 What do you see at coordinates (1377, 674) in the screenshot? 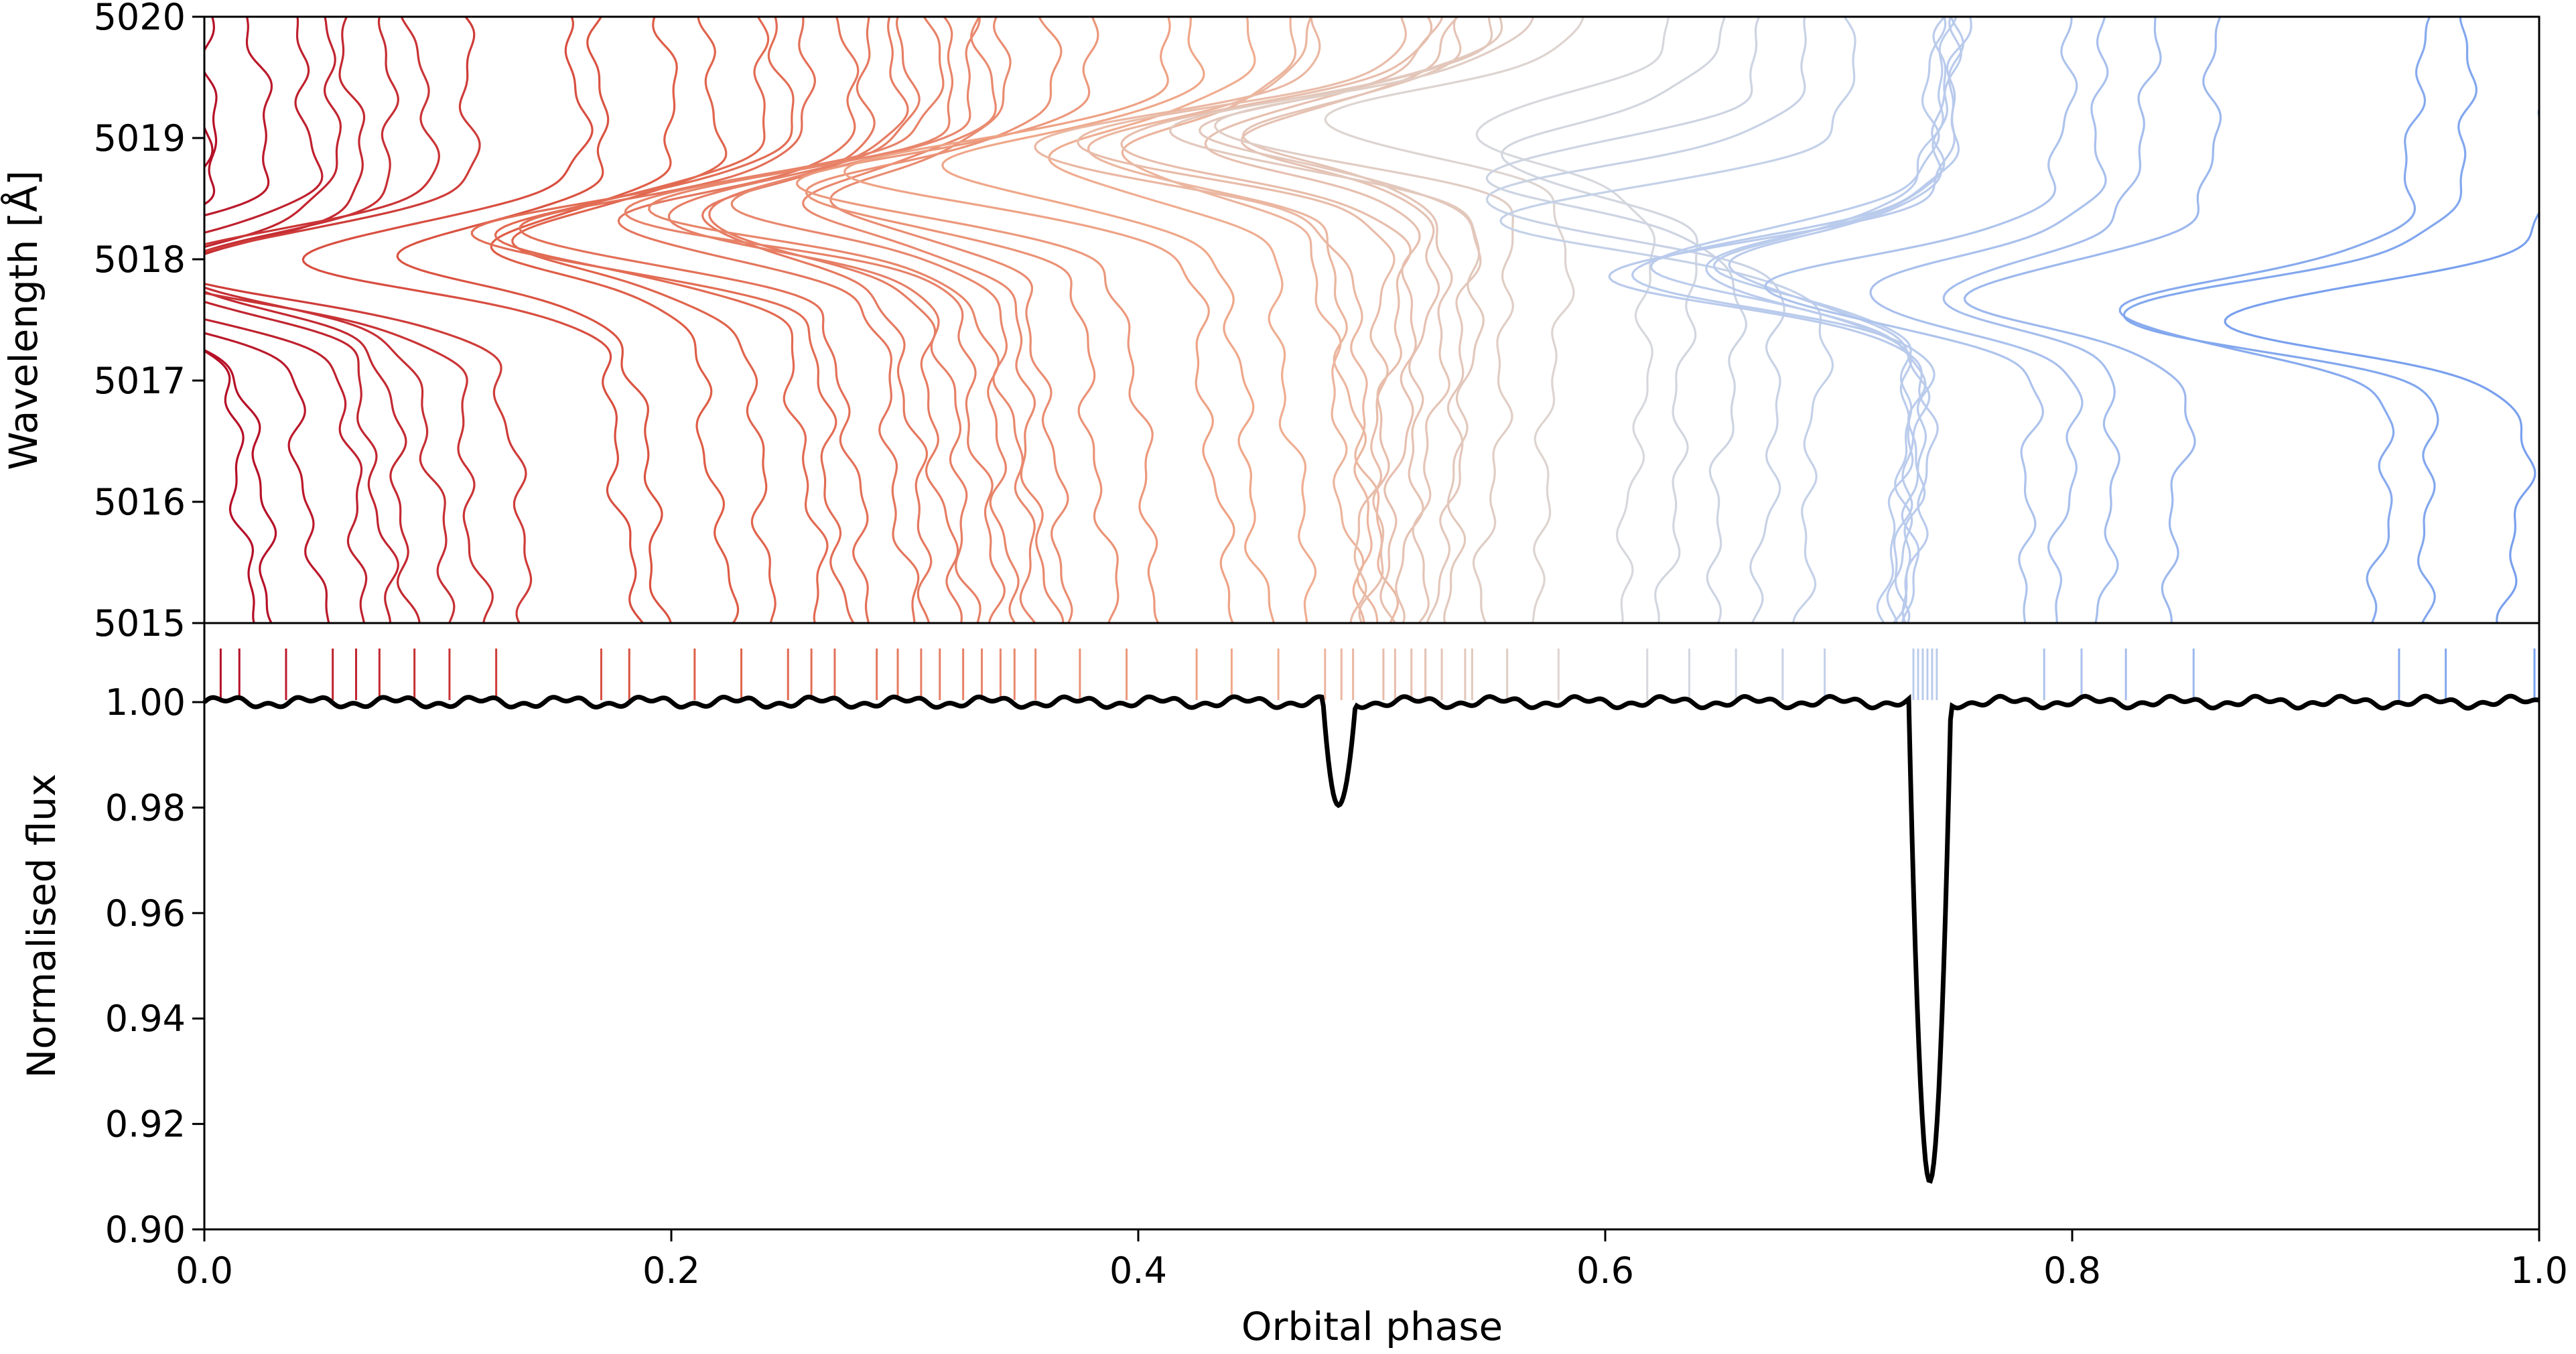
I see `phase-markers` at bounding box center [1377, 674].